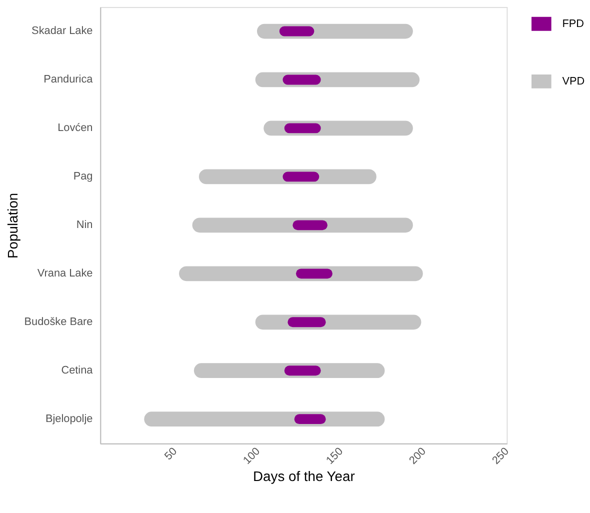  Describe the element at coordinates (501, 456) in the screenshot. I see `x-tick-label: 250` at that location.